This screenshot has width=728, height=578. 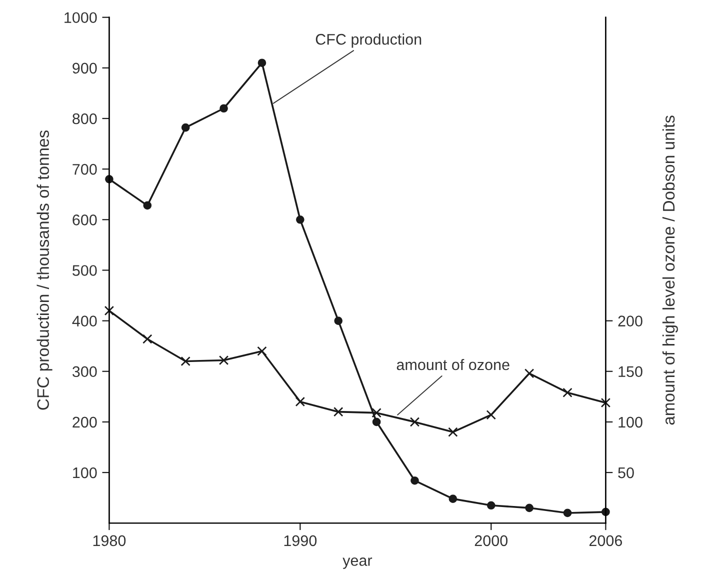 What do you see at coordinates (630, 422) in the screenshot?
I see `y2-tick-label: 100` at bounding box center [630, 422].